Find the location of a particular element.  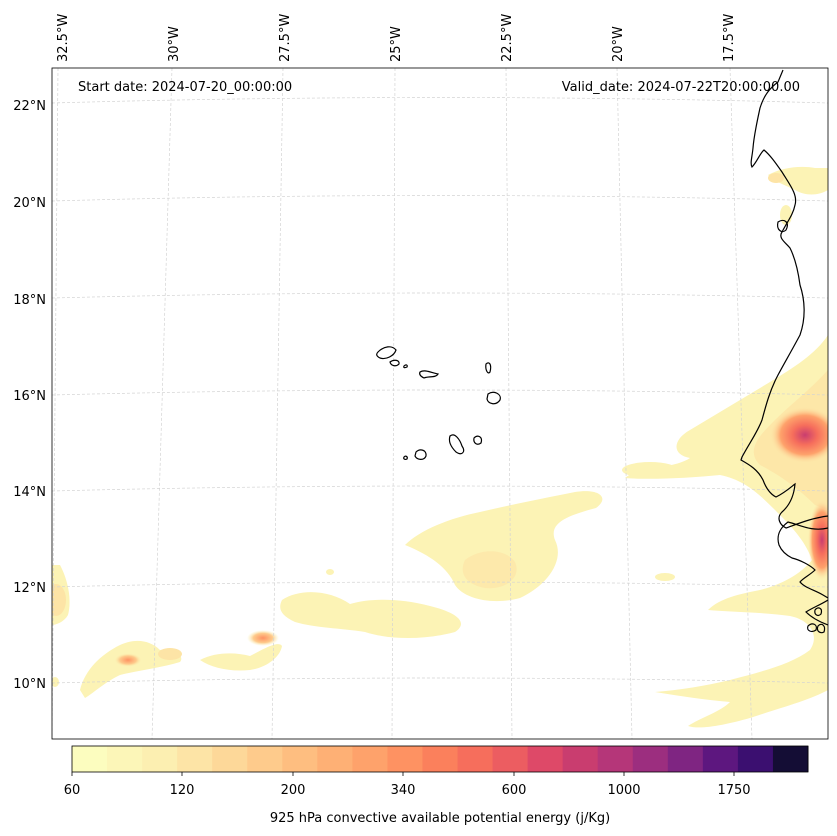

cape-field-spot-b is located at coordinates (128, 660).